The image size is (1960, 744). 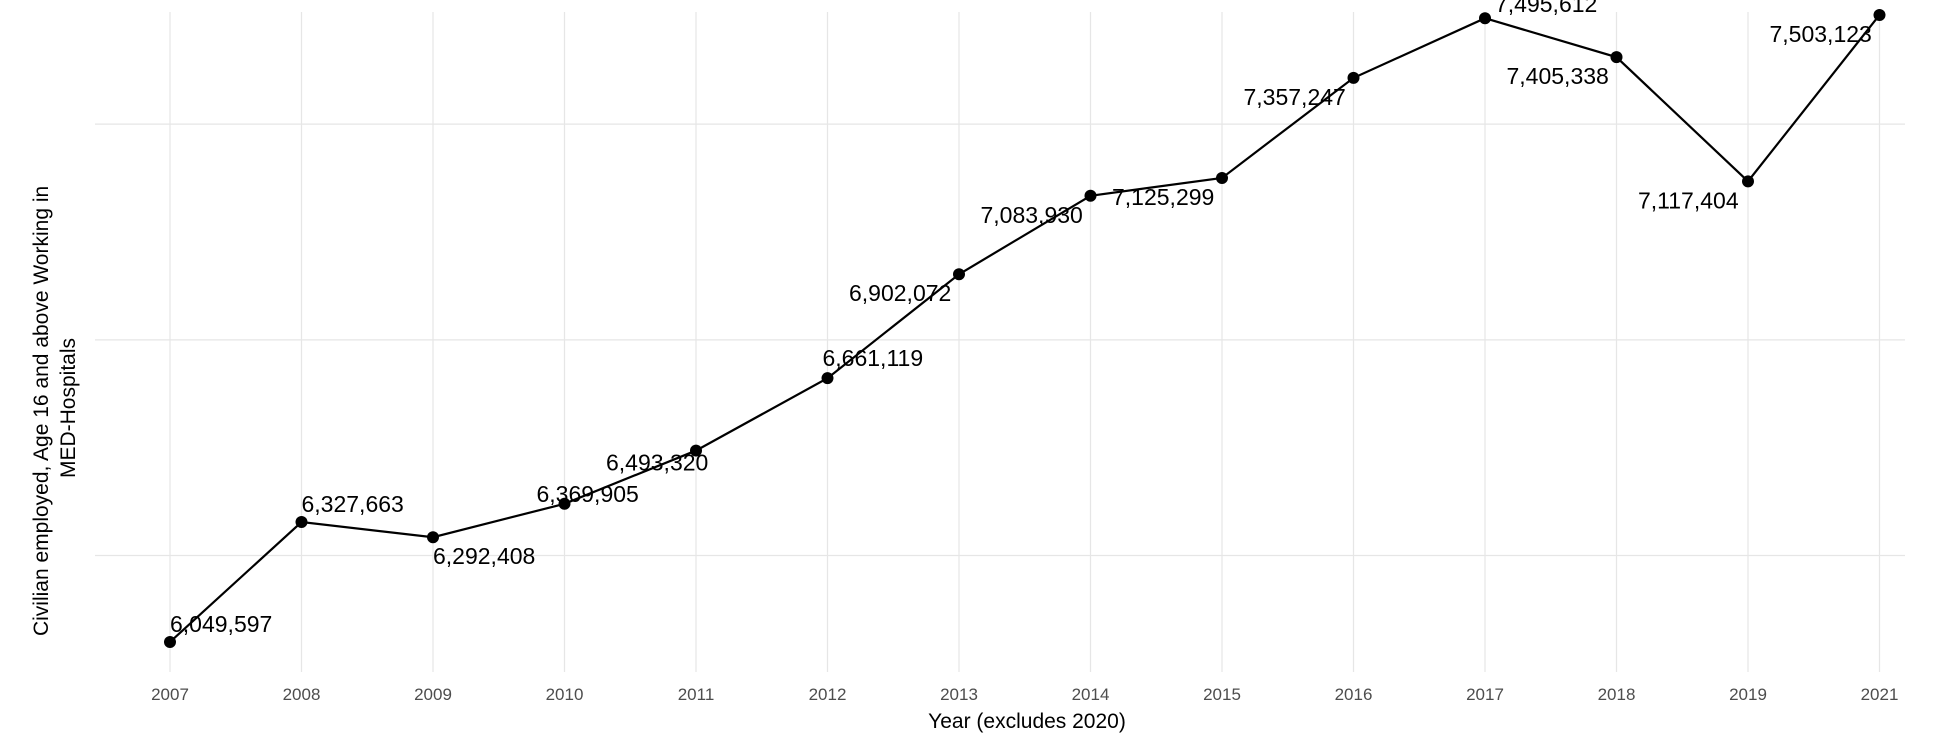 What do you see at coordinates (433, 694) in the screenshot?
I see `x-tick-label: 2009` at bounding box center [433, 694].